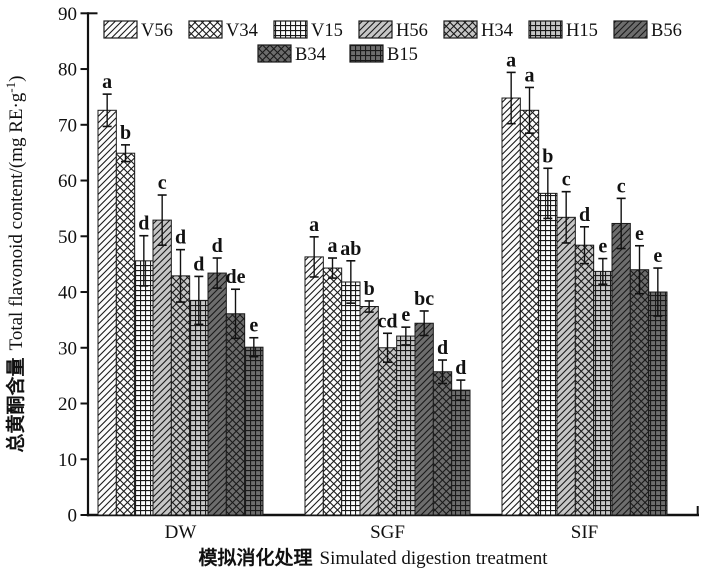  What do you see at coordinates (584, 532) in the screenshot?
I see `x-category-label-SIF: SIF` at bounding box center [584, 532].